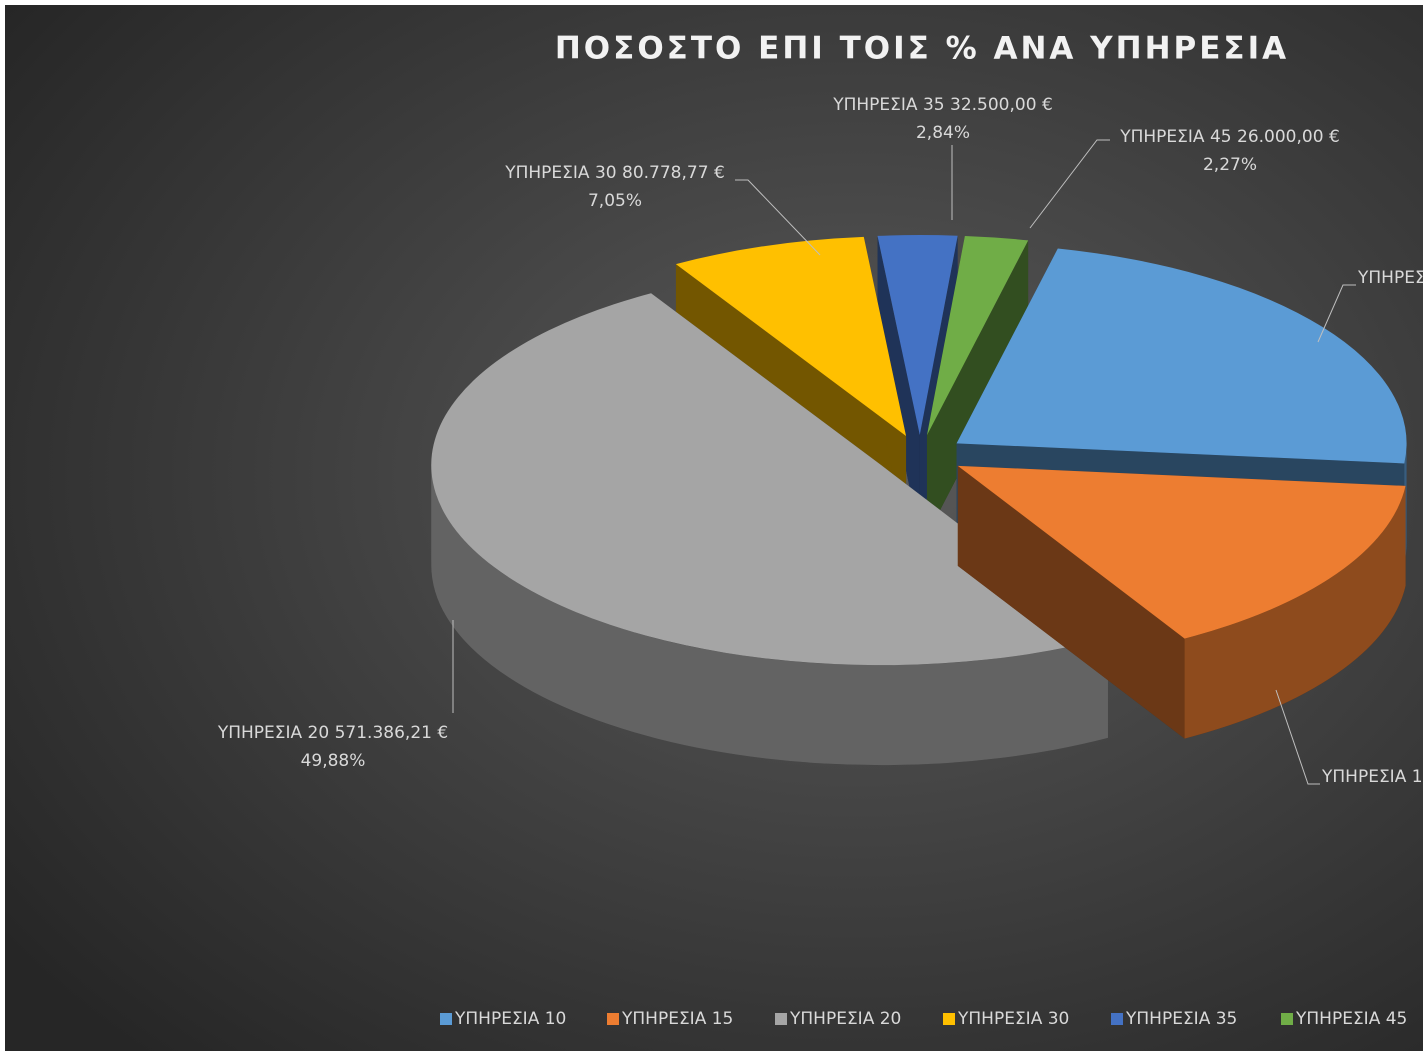  Describe the element at coordinates (943, 133) in the screenshot. I see `data-label-percent: 2,84%` at that location.